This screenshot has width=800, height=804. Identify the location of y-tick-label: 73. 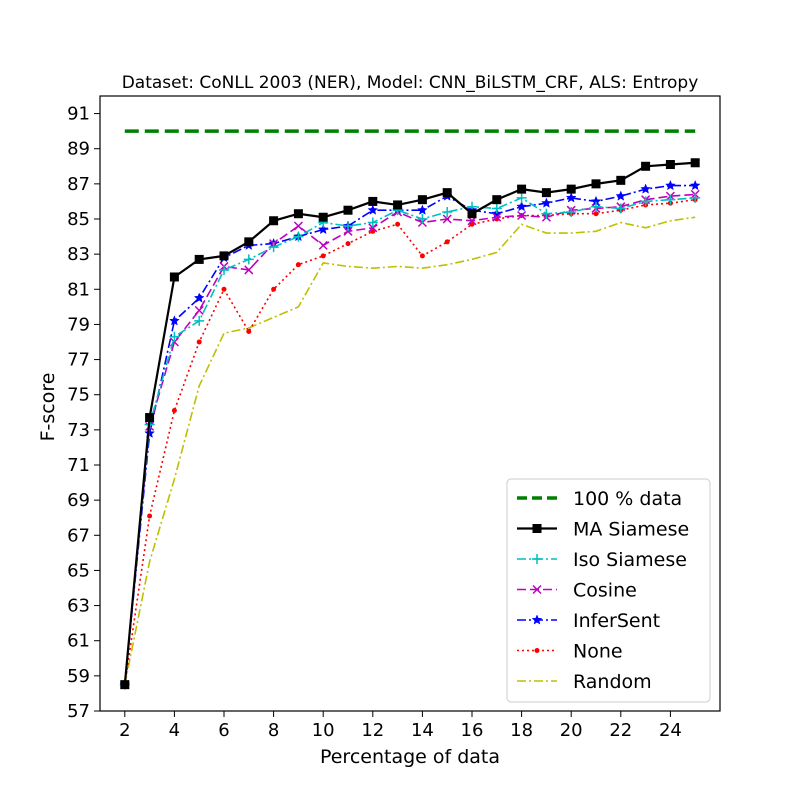
(78, 430).